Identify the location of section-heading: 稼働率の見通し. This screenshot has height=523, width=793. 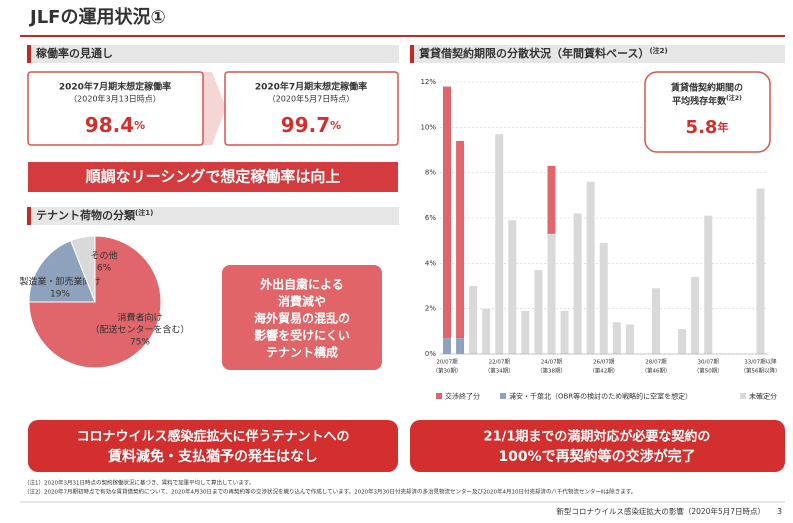
(74, 53).